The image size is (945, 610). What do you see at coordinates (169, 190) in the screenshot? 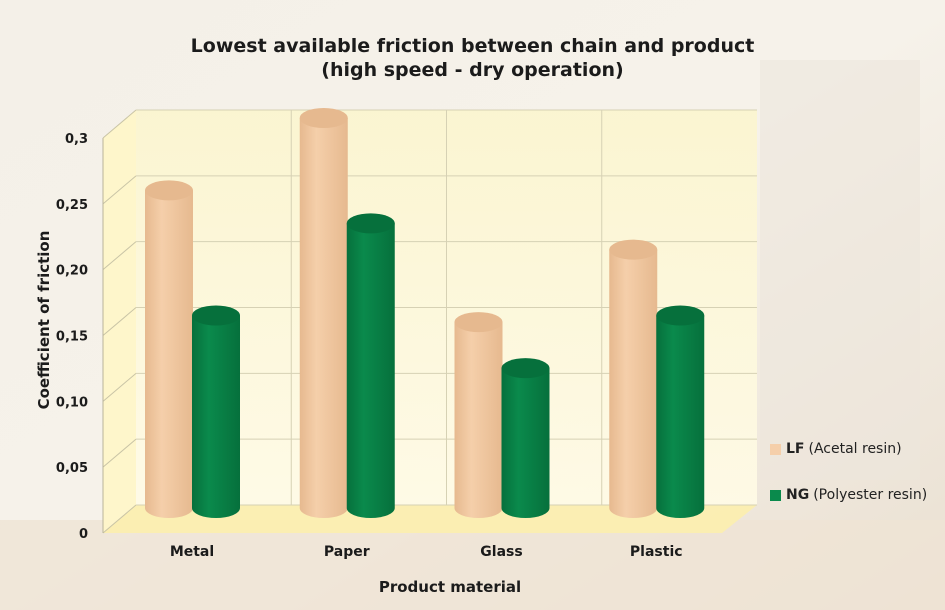
I see `bar-lf-metal-top` at bounding box center [169, 190].